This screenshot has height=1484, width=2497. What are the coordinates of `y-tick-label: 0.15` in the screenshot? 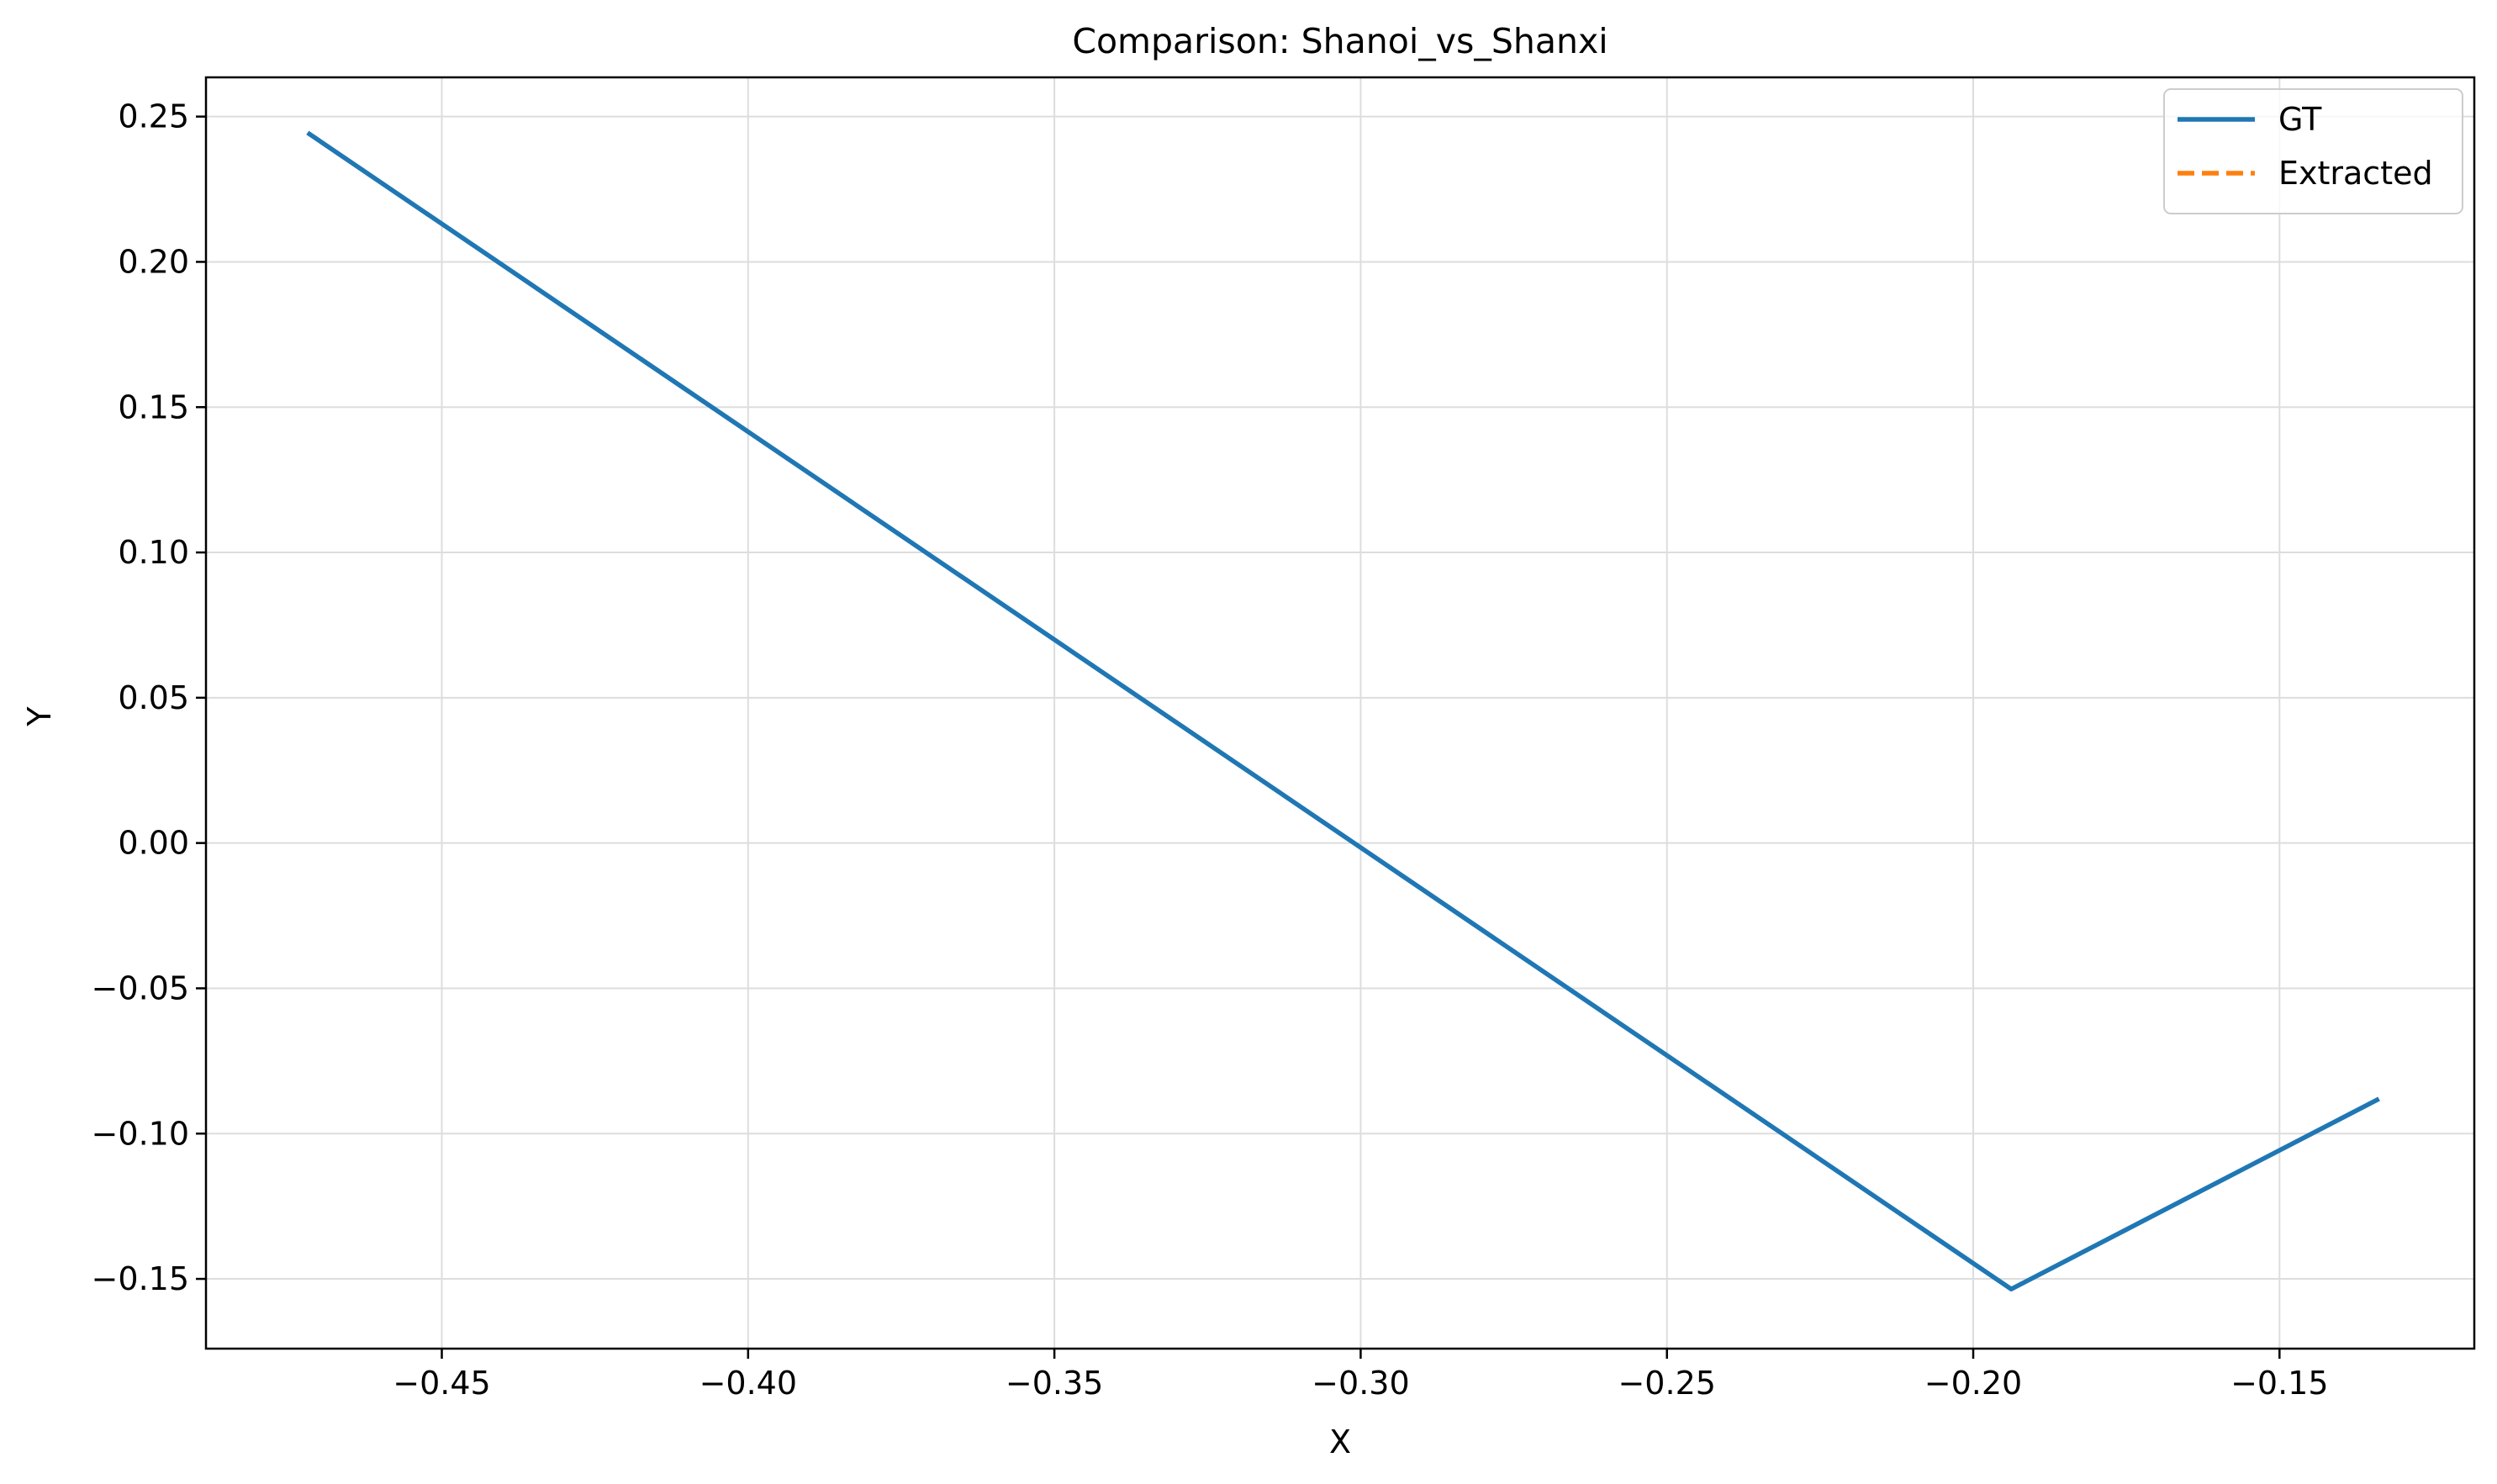 It's located at (153, 406).